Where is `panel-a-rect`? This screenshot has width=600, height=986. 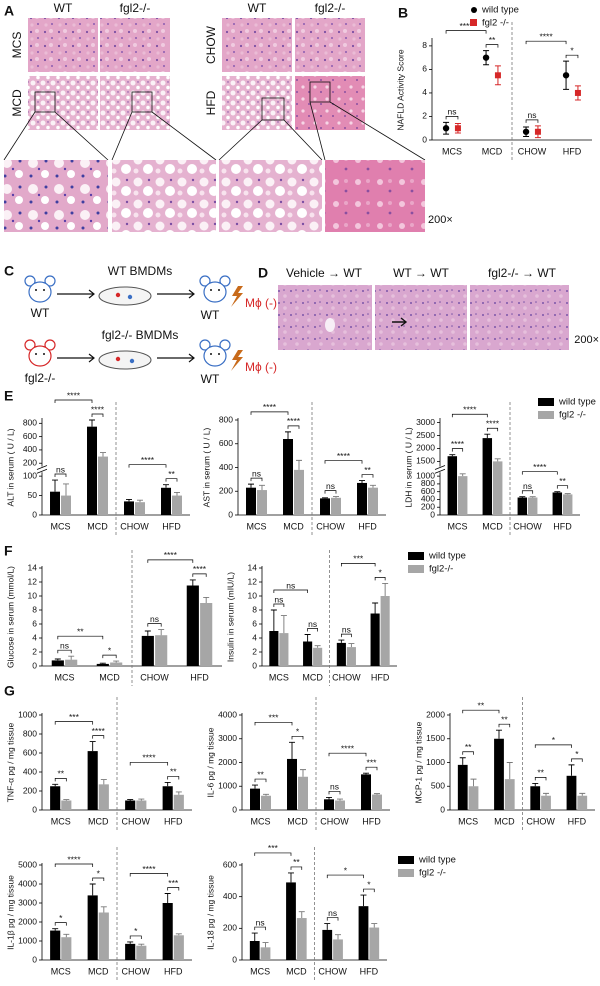 panel-a-rect is located at coordinates (270, 196).